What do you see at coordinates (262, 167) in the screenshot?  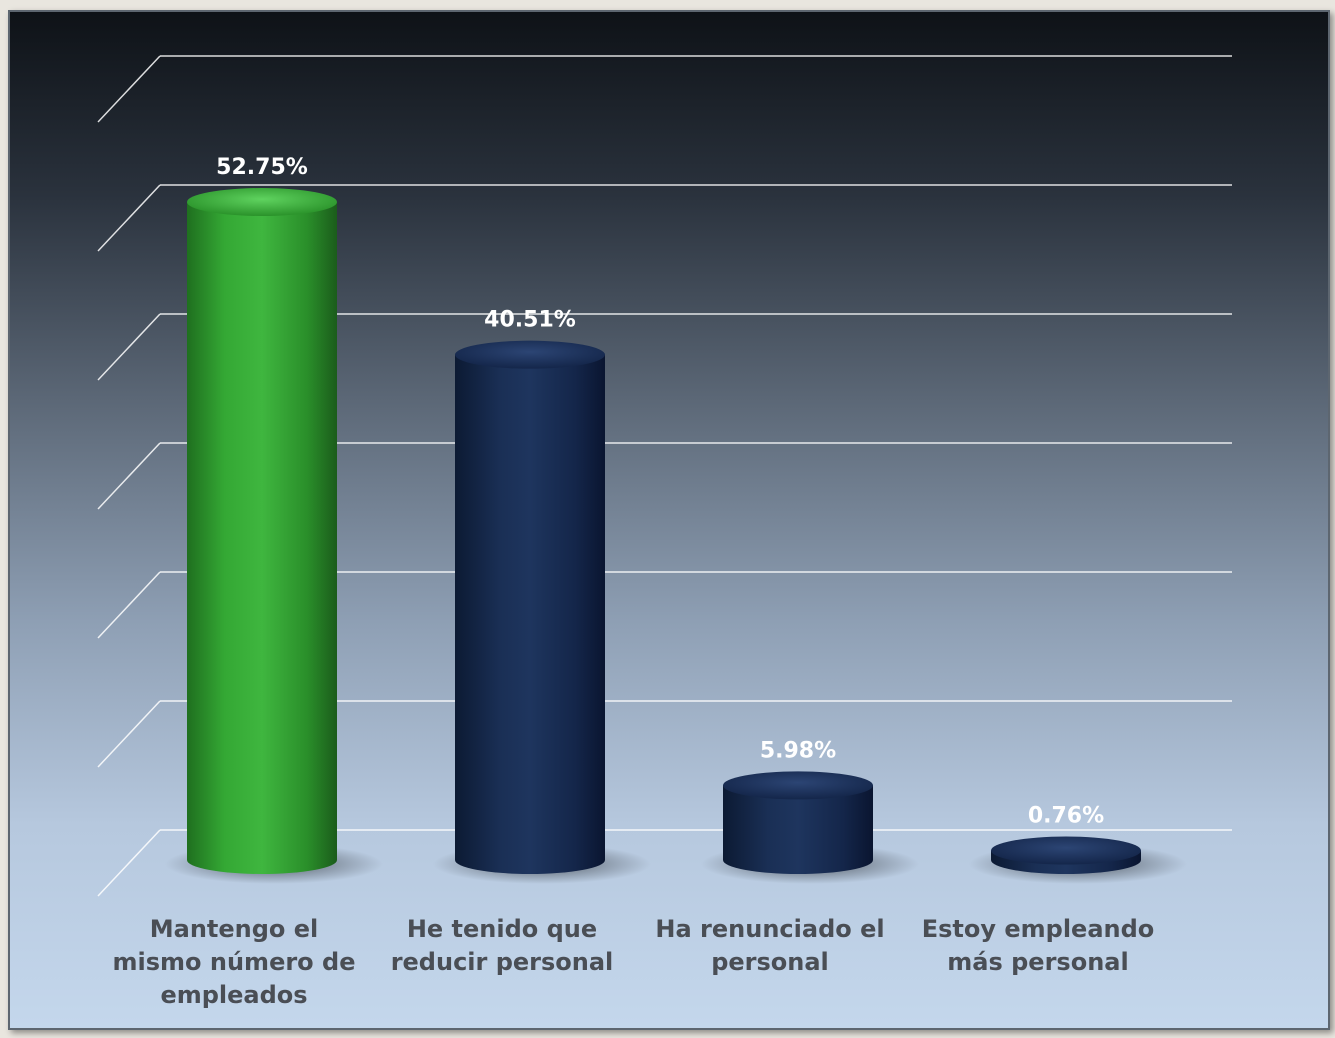 I see `data-label: 52.75%` at bounding box center [262, 167].